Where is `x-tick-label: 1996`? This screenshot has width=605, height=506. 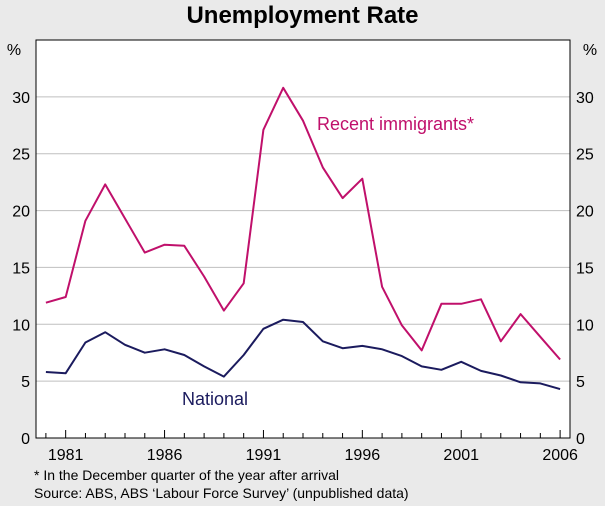
x-tick-label: 1996 is located at coordinates (363, 455).